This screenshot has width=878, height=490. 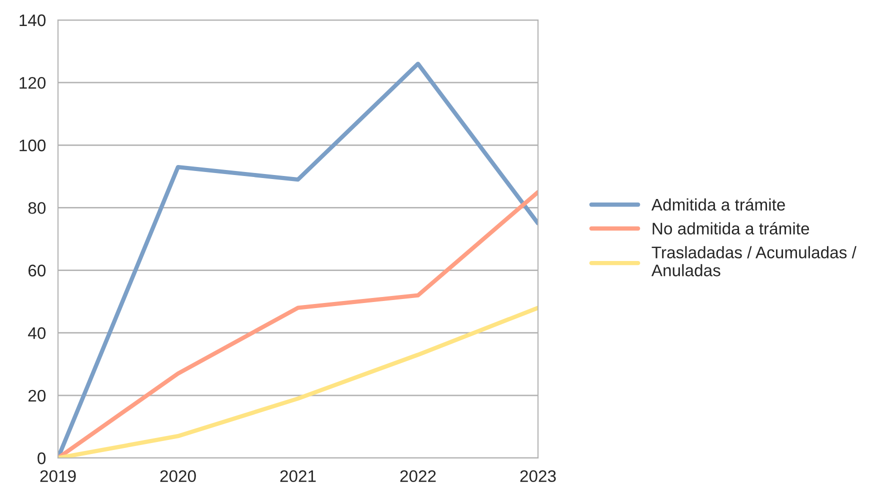 I want to click on legend-label: Admitida a trámite, so click(x=718, y=204).